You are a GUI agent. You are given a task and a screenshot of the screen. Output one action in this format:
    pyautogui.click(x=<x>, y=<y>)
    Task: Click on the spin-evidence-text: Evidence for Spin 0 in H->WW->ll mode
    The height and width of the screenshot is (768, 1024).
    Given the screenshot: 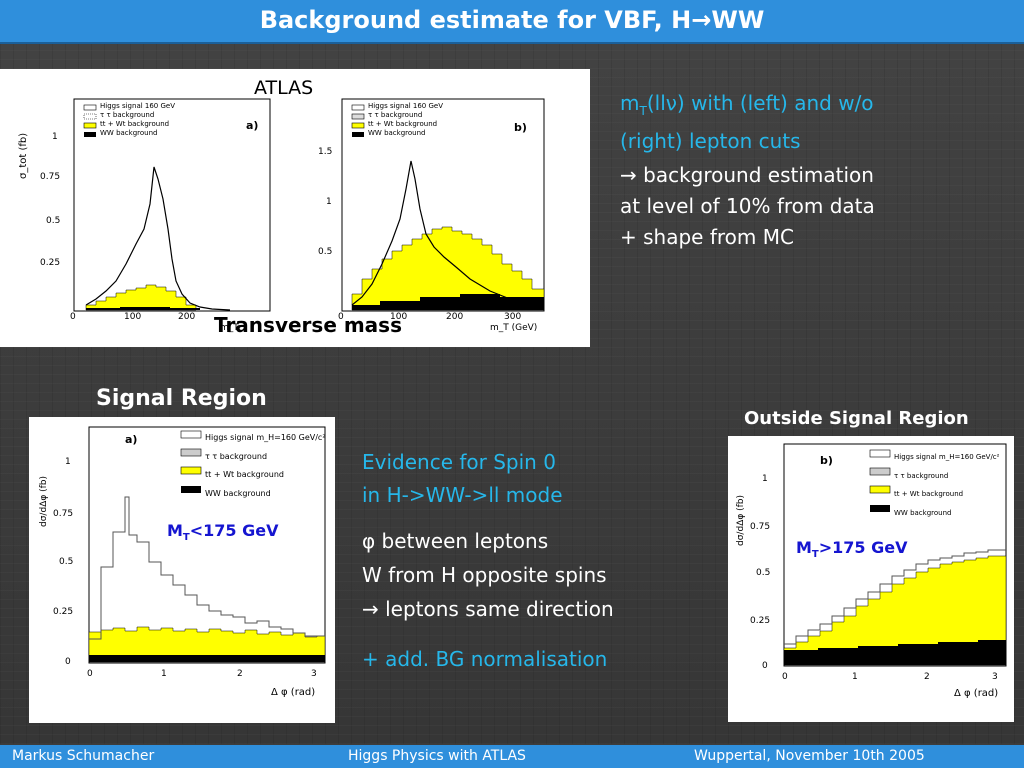 What is the action you would take?
    pyautogui.click(x=462, y=479)
    